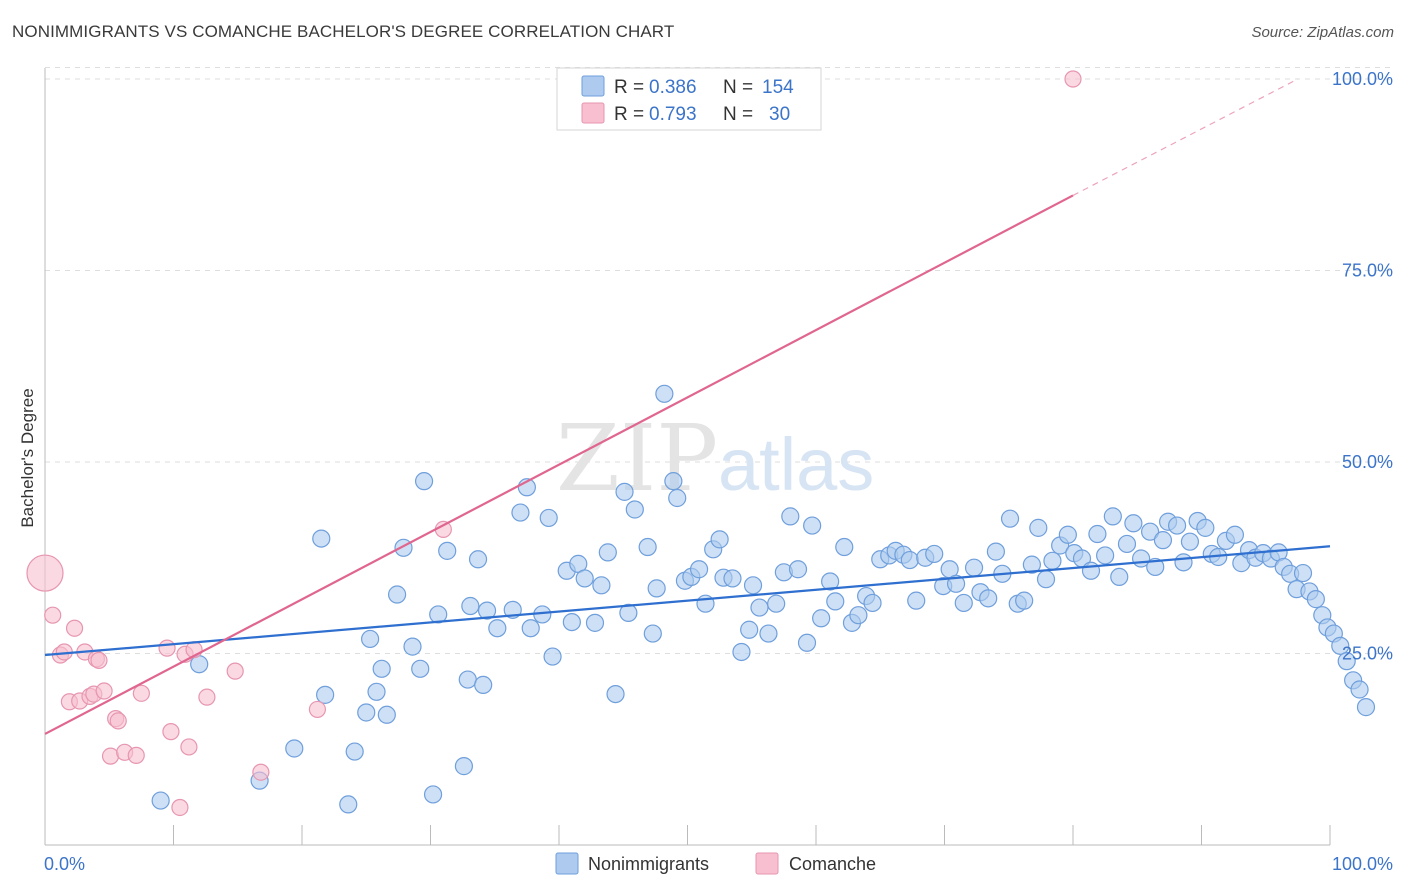 This screenshot has width=1406, height=892. What do you see at coordinates (1362, 864) in the screenshot?
I see `x-tick-label-1: 100.0%` at bounding box center [1362, 864].